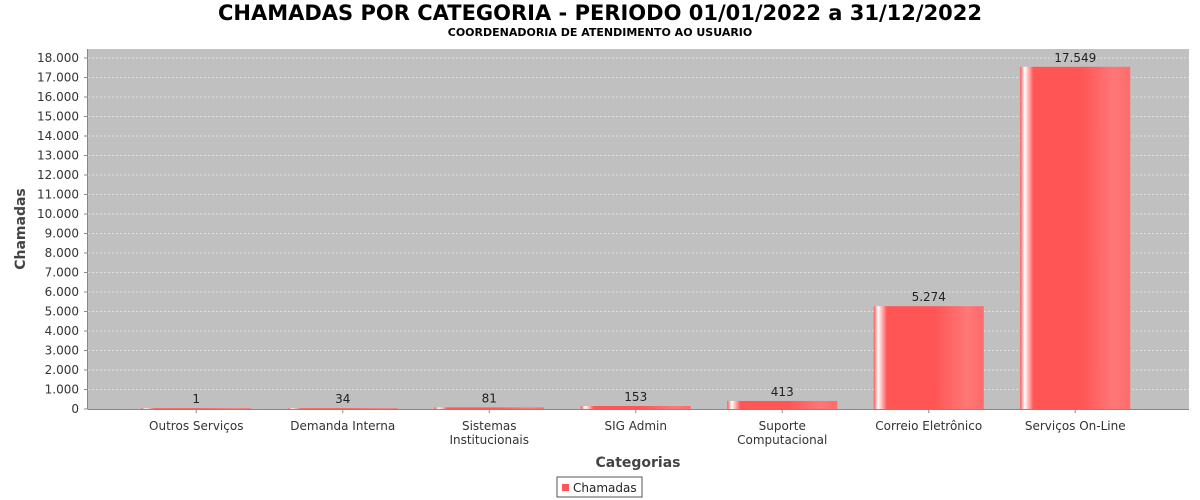  Describe the element at coordinates (196, 426) in the screenshot. I see `x-tick-label: Outros Serviços` at that location.